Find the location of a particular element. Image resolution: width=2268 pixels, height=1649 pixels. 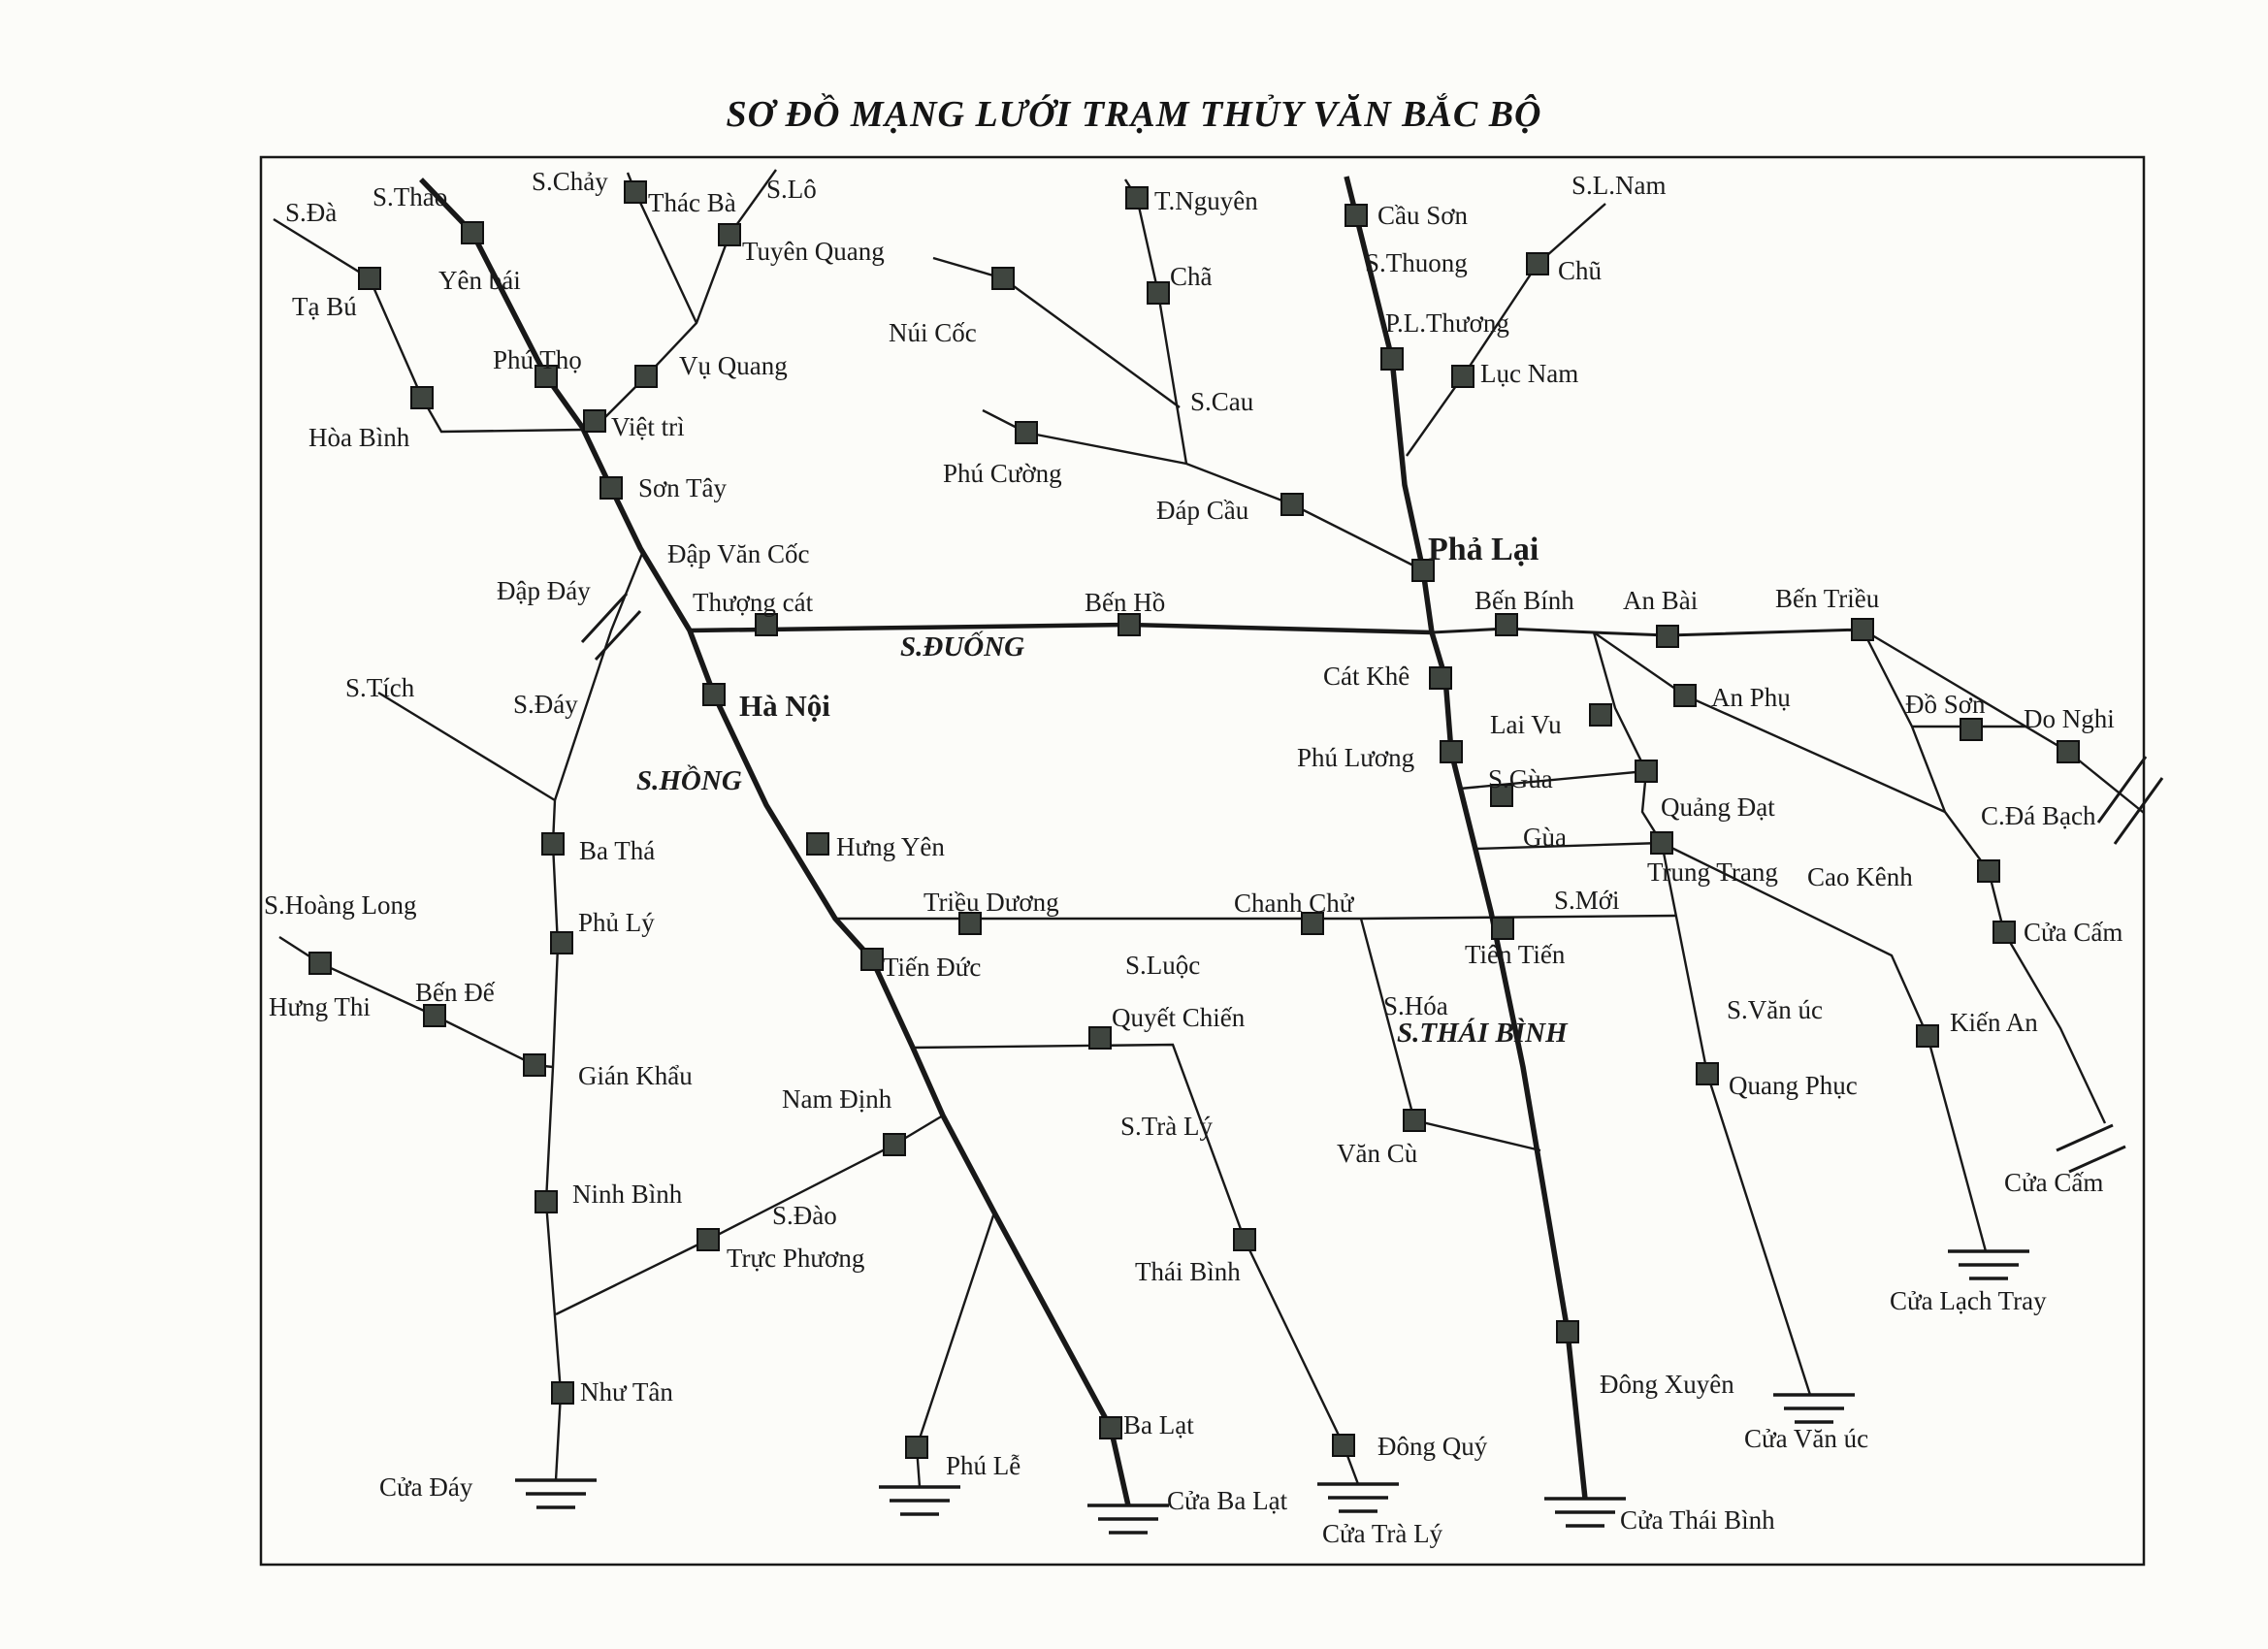

label-s-chay: S.Chảy is located at coordinates (570, 181).